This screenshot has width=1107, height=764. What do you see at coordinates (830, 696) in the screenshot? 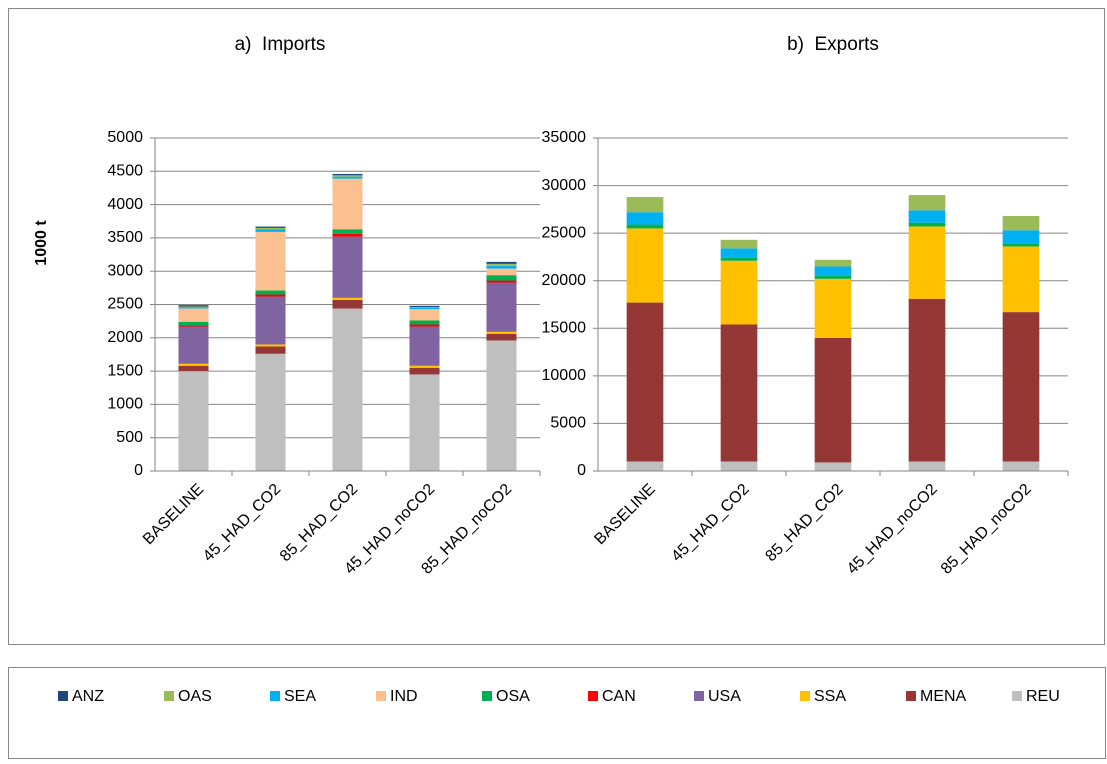
I see `legend-label: SSA` at bounding box center [830, 696].